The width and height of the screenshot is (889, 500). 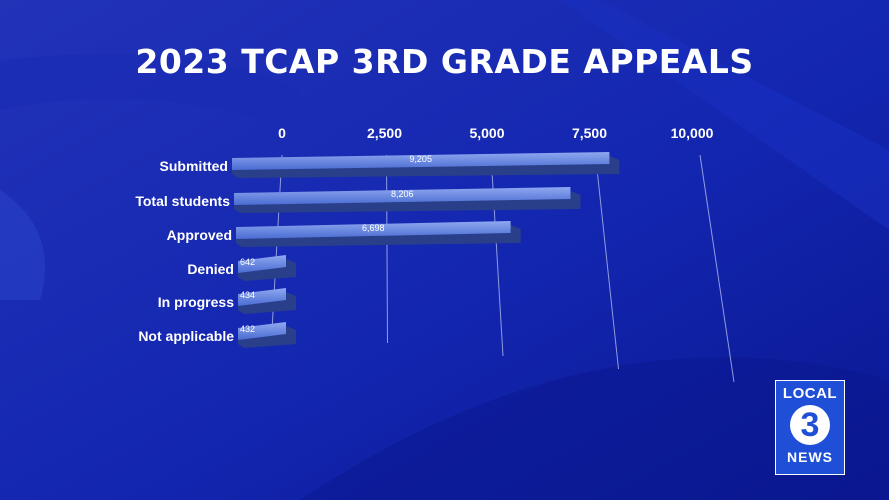 I want to click on x-tick-label: 2,500, so click(x=384, y=133).